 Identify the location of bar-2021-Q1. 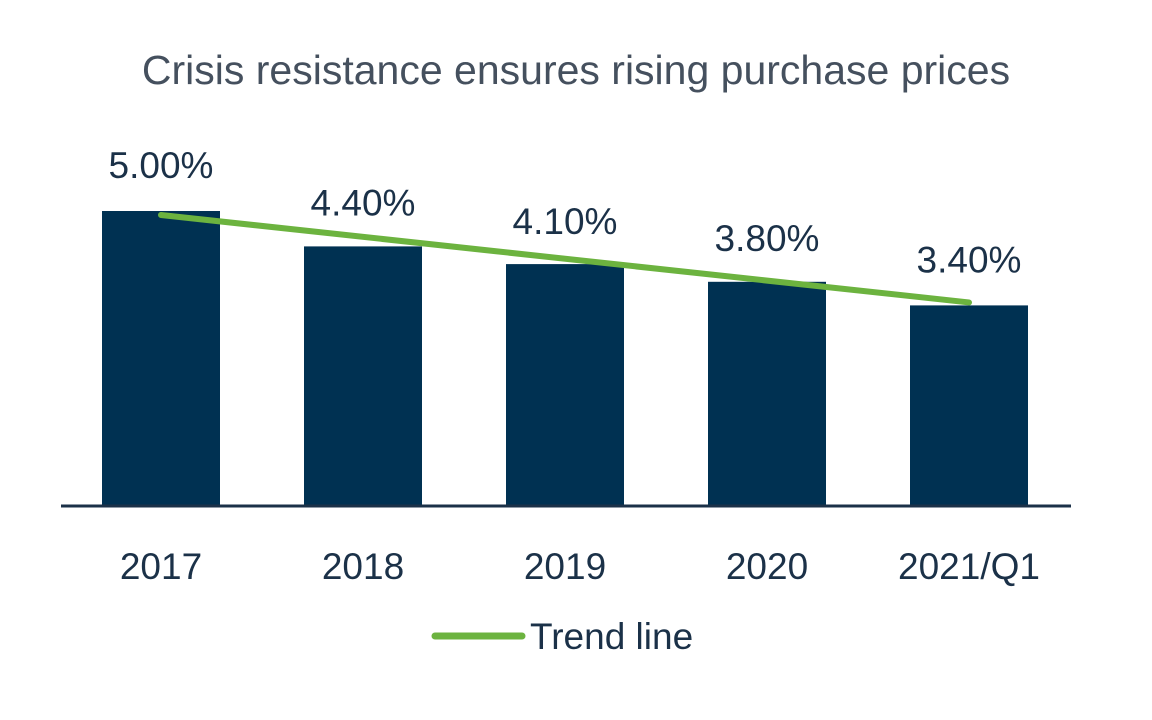
(969, 405).